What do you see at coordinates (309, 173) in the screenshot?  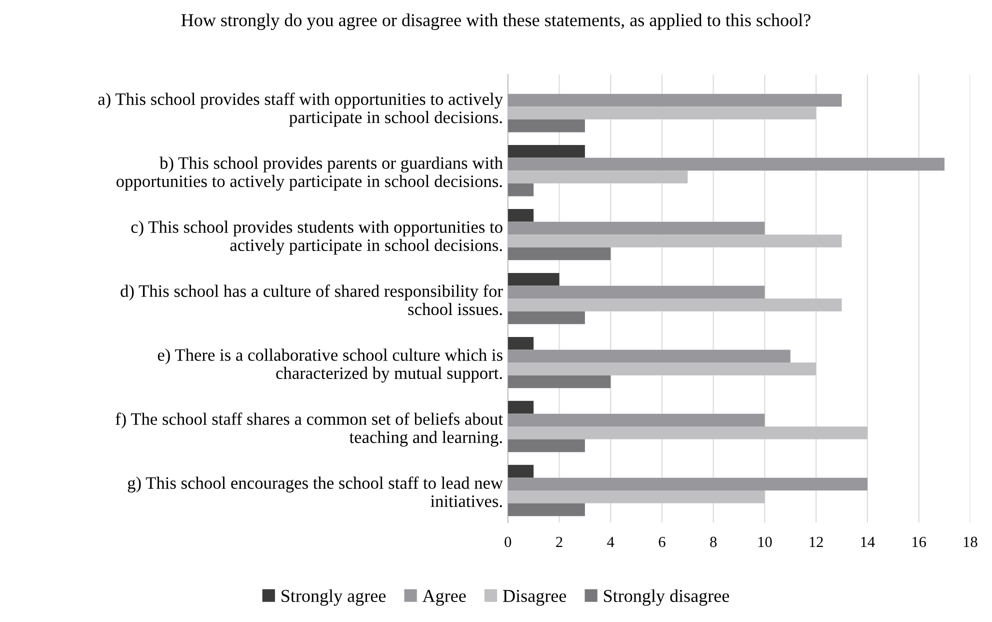 I see `y-tick-label: b) This school provides parents or guardians with opportunities to actively participate in school decisions.` at bounding box center [309, 173].